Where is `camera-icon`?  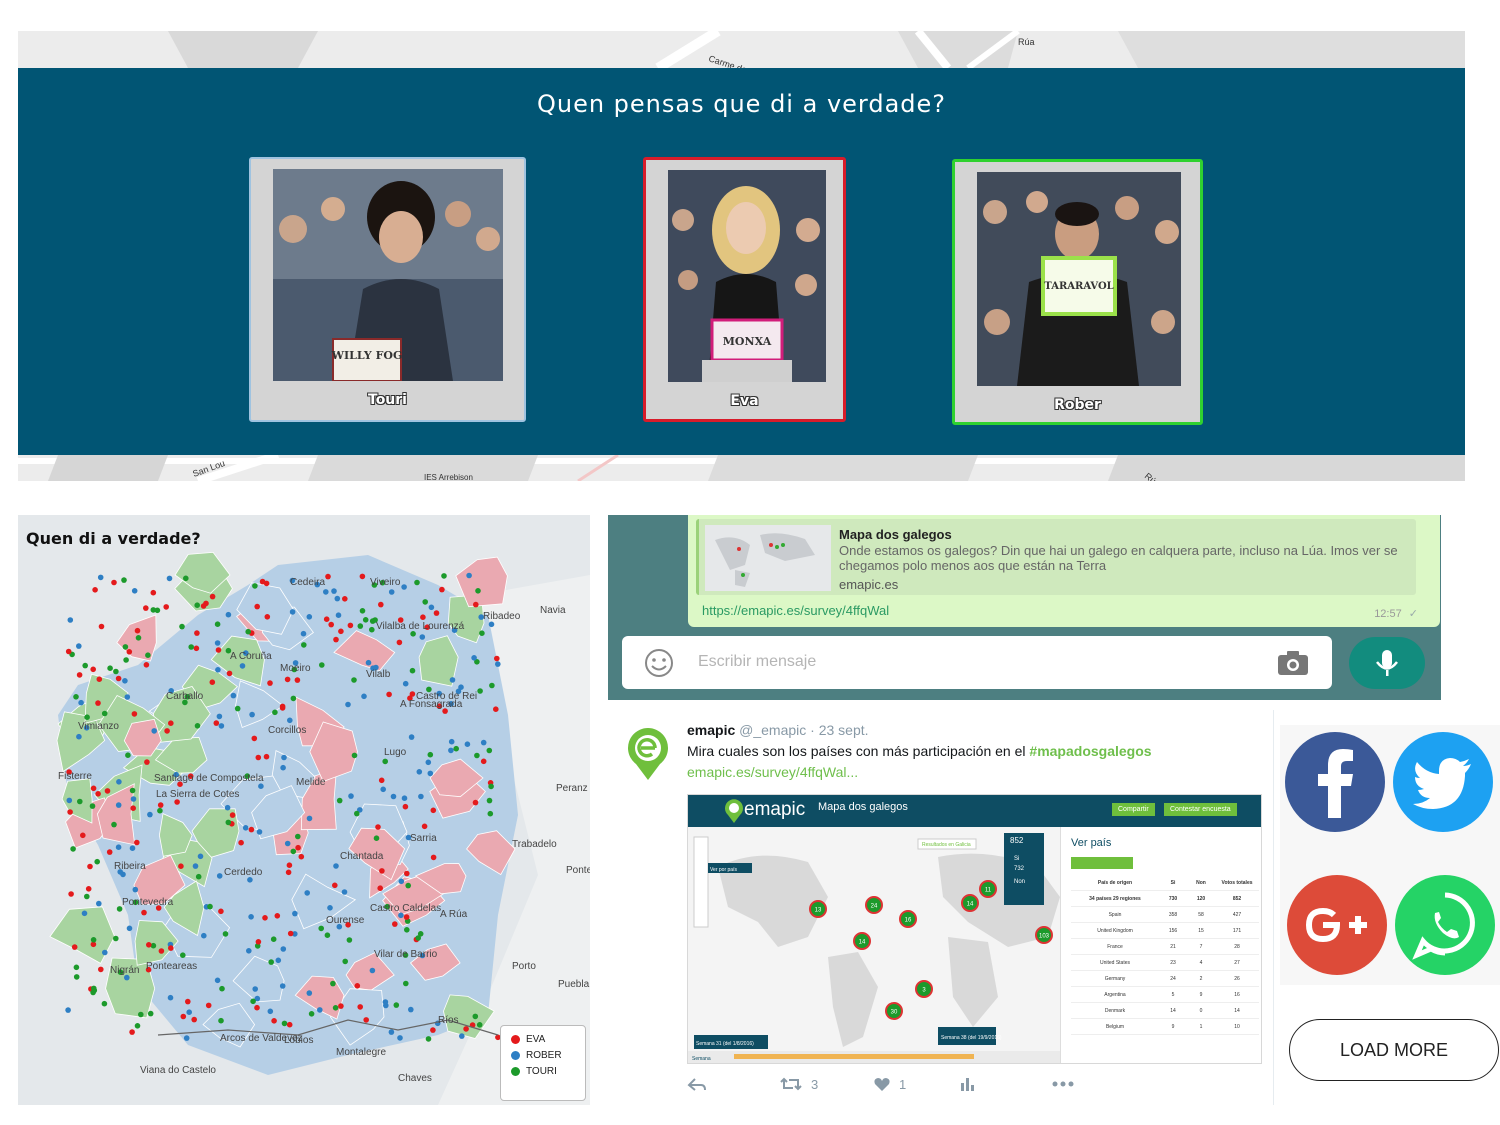 camera-icon is located at coordinates (1293, 663).